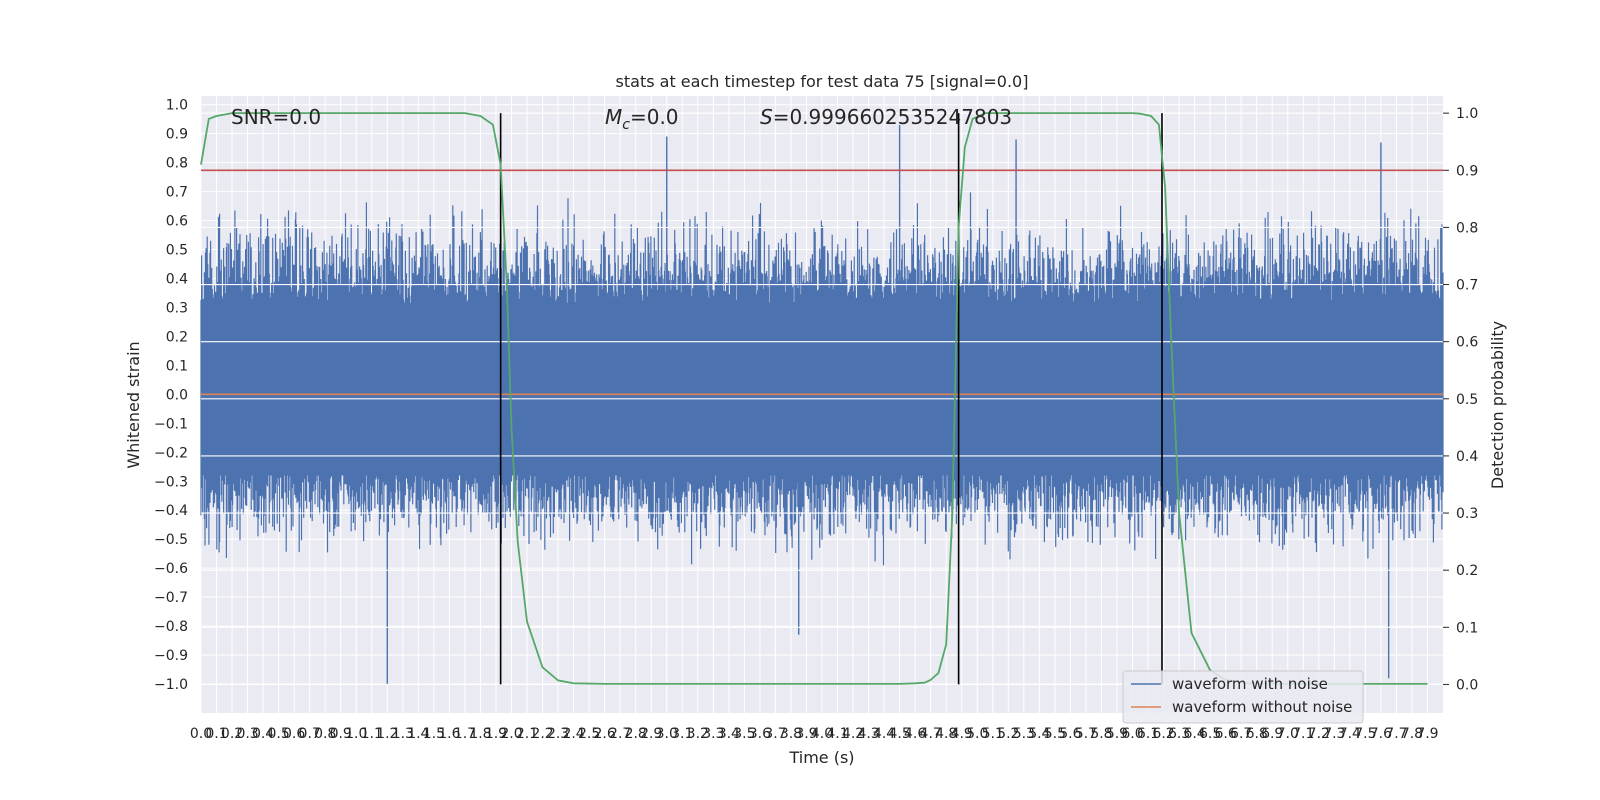  What do you see at coordinates (177, 395) in the screenshot?
I see `y-tick-label-left: 0.0` at bounding box center [177, 395].